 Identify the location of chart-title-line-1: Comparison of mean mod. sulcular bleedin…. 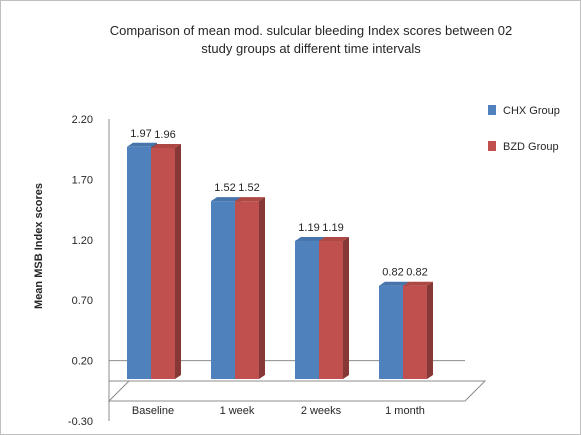
(311, 30).